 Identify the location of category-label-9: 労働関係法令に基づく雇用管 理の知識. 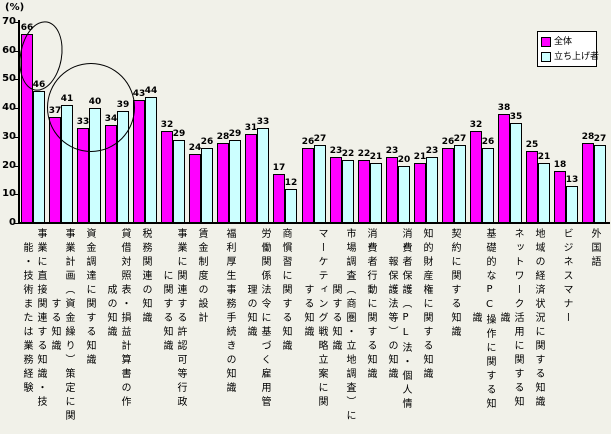
(257, 319).